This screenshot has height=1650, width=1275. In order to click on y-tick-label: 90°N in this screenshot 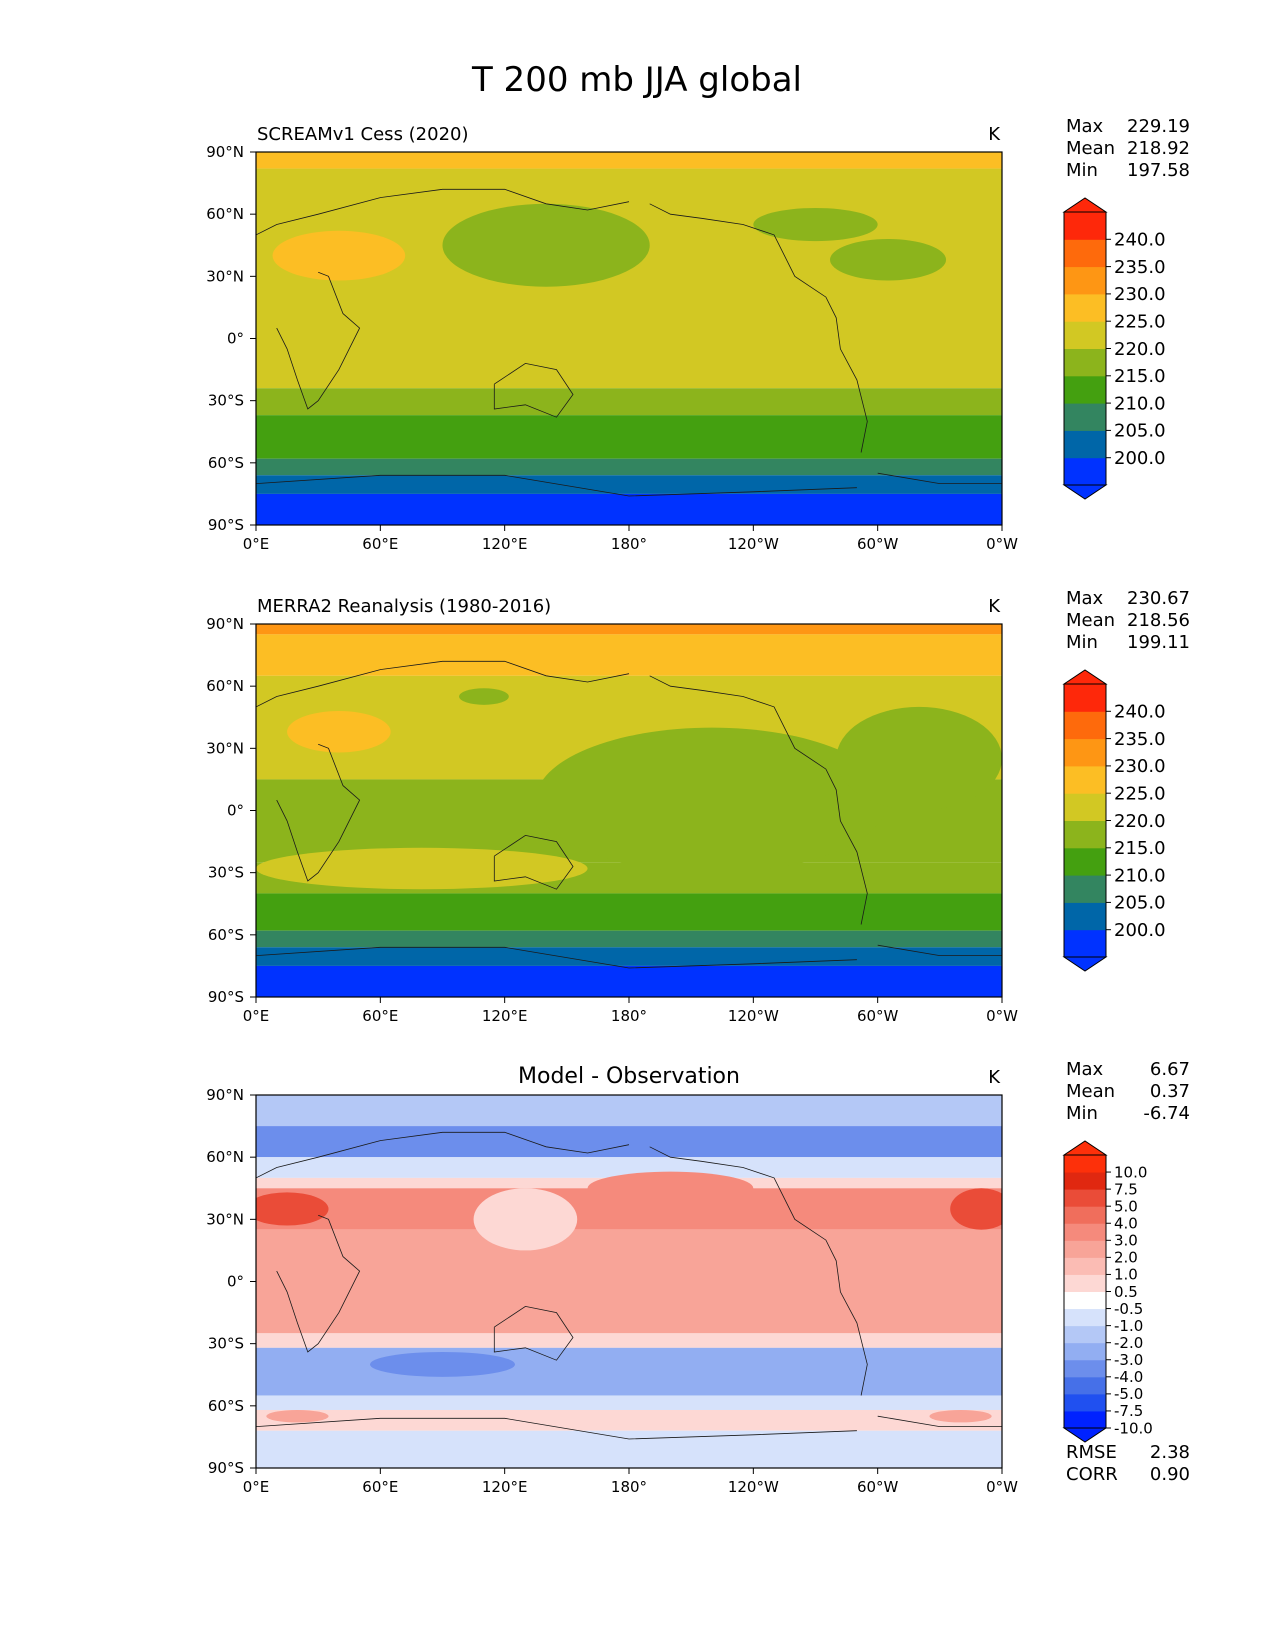, I will do `click(225, 152)`.